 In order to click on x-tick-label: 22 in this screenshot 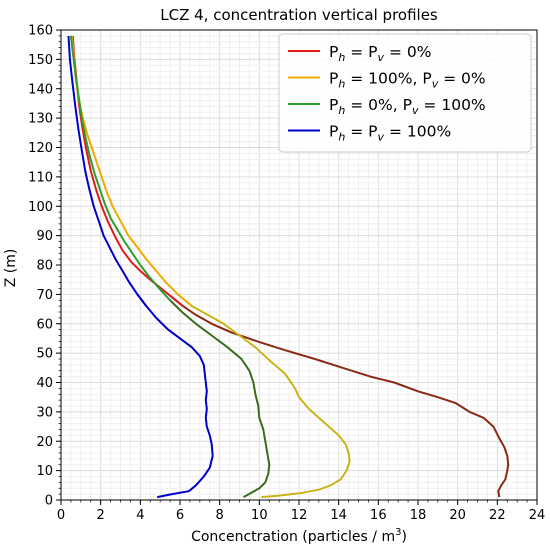, I will do `click(497, 515)`.